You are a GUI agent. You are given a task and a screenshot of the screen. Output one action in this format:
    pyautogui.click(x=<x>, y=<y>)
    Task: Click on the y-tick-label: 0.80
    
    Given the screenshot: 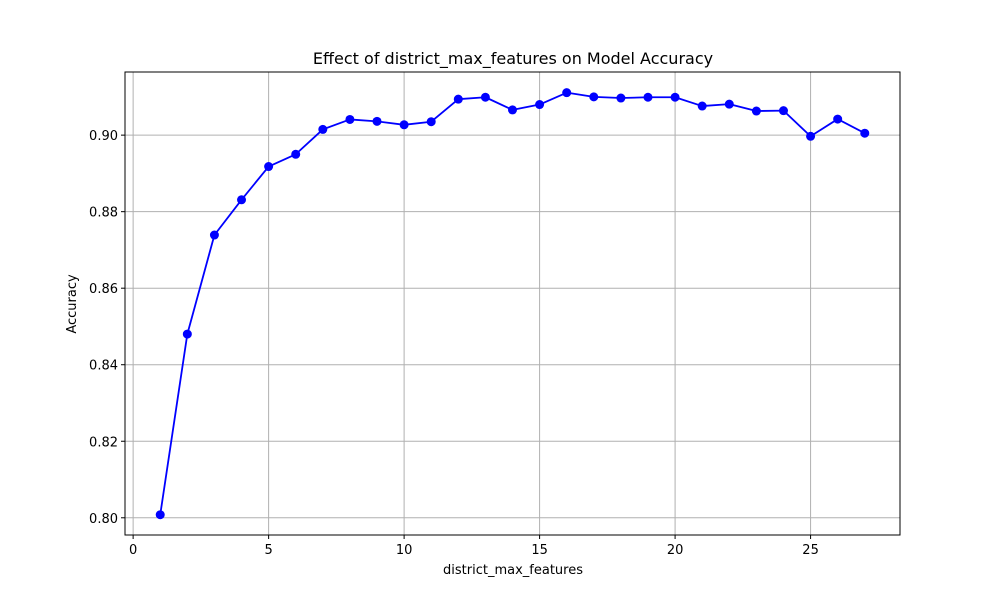 What is the action you would take?
    pyautogui.click(x=103, y=519)
    